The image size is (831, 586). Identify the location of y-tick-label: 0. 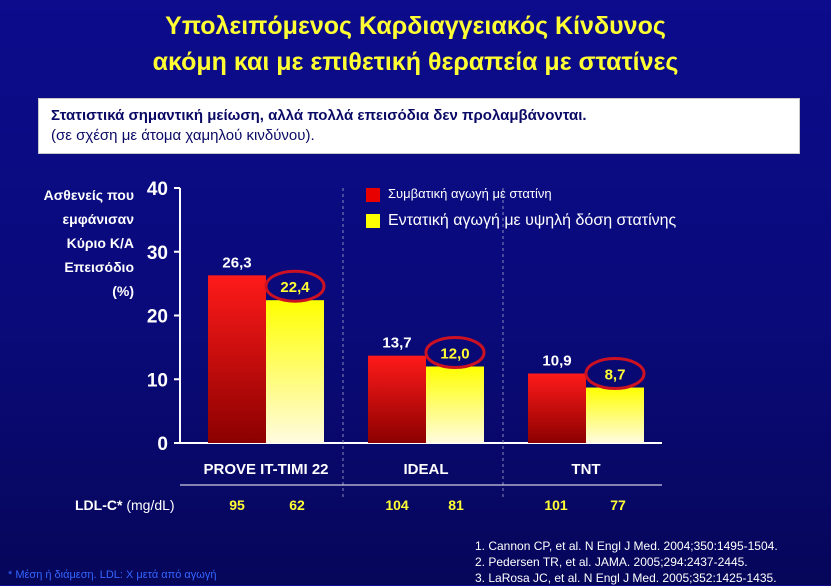
(162, 444).